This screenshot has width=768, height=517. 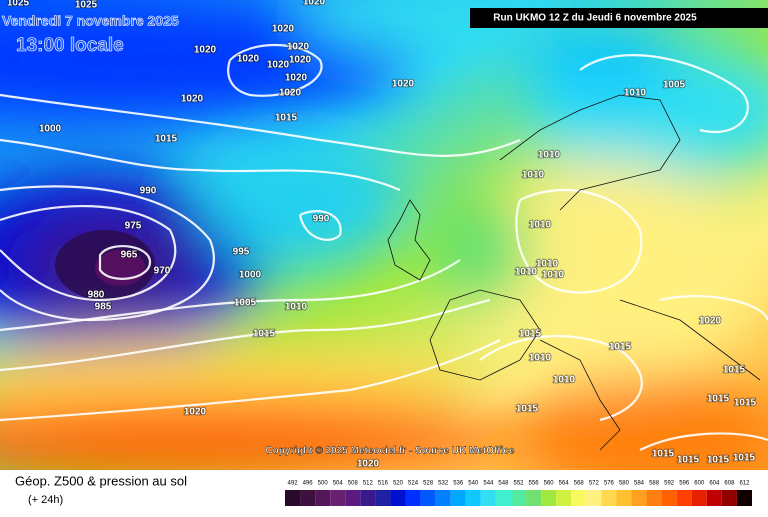 What do you see at coordinates (549, 484) in the screenshot?
I see `scale-label: 560` at bounding box center [549, 484].